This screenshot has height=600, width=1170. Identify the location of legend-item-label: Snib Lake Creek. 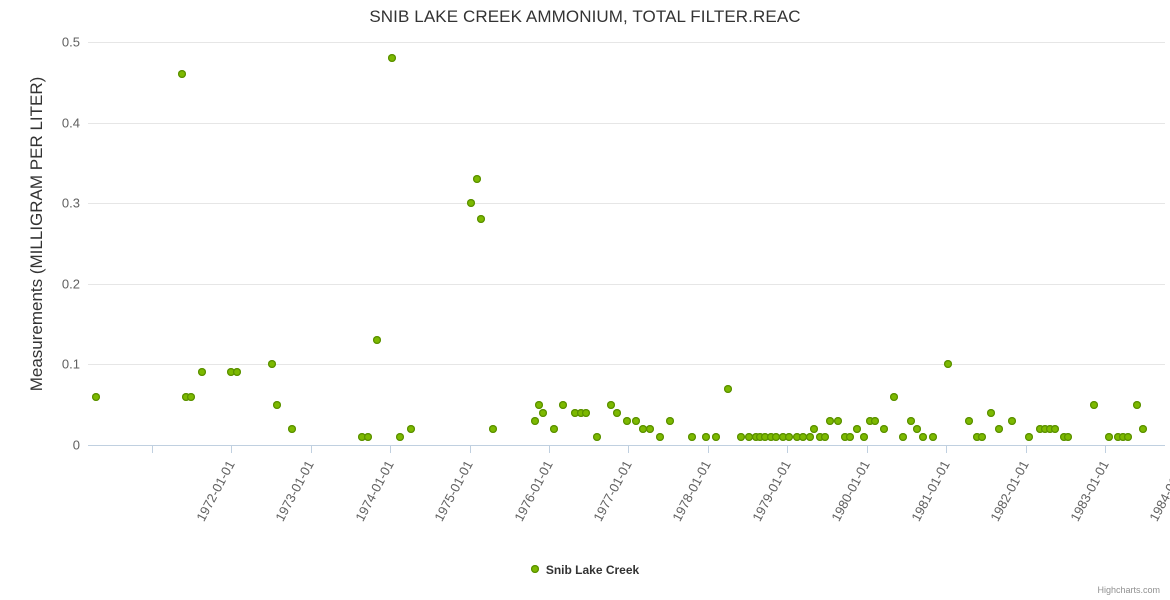
(592, 569).